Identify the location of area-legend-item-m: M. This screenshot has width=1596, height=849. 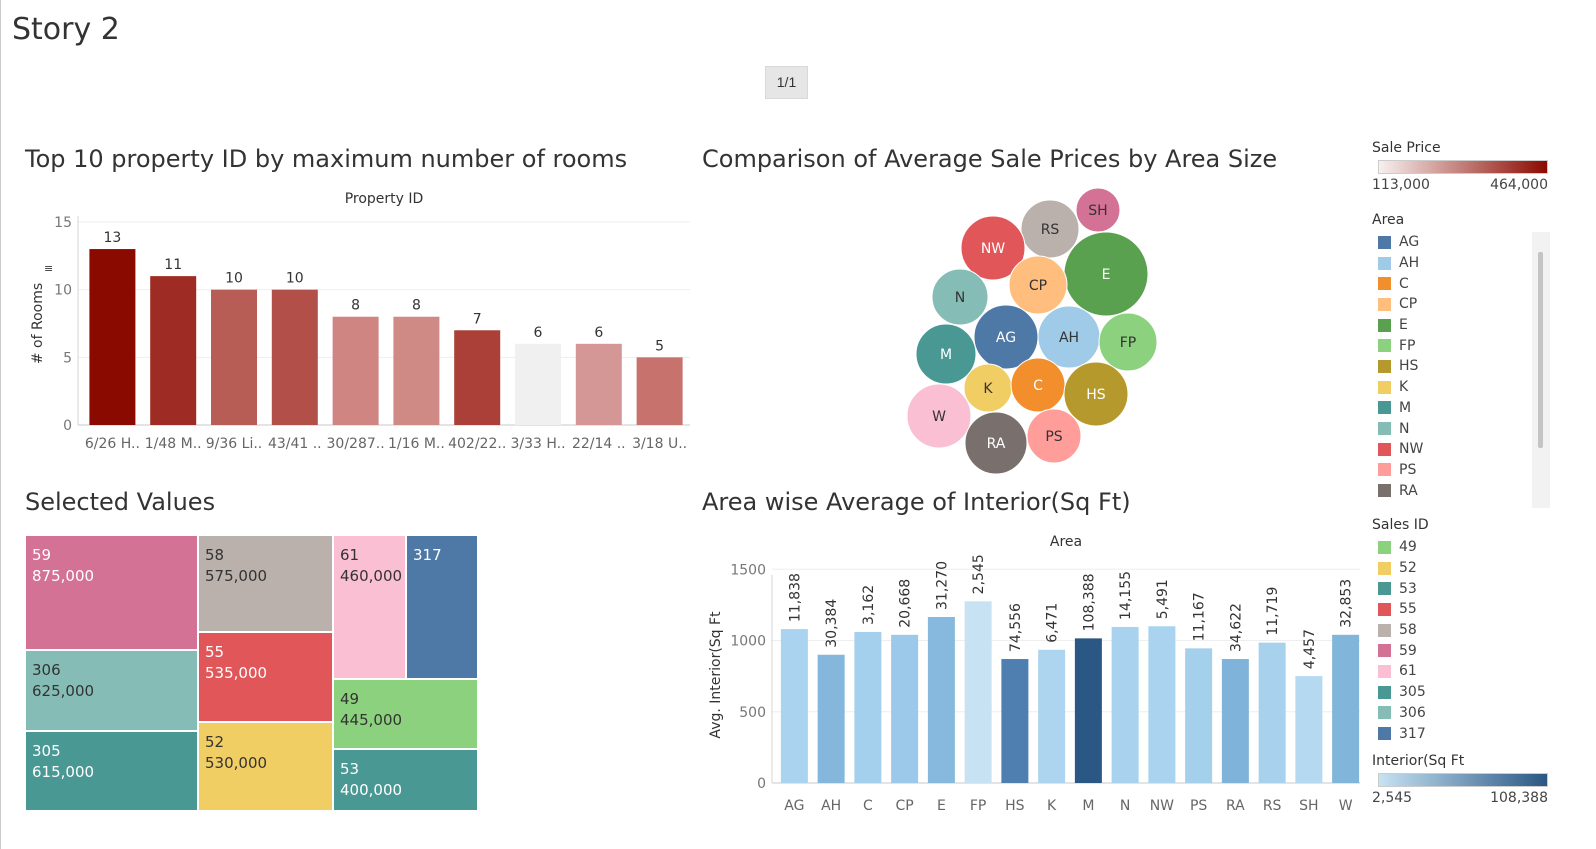
(1449, 408).